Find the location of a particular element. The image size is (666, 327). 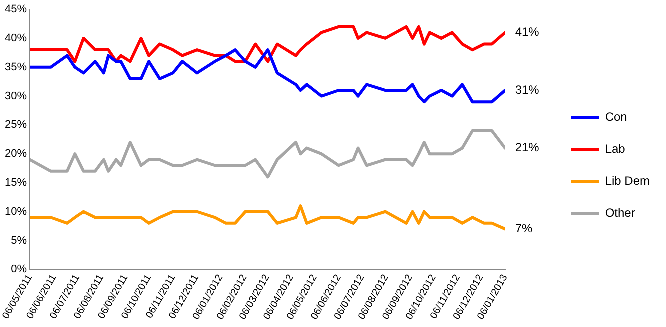

y-tick-label: 40% is located at coordinates (16, 38).